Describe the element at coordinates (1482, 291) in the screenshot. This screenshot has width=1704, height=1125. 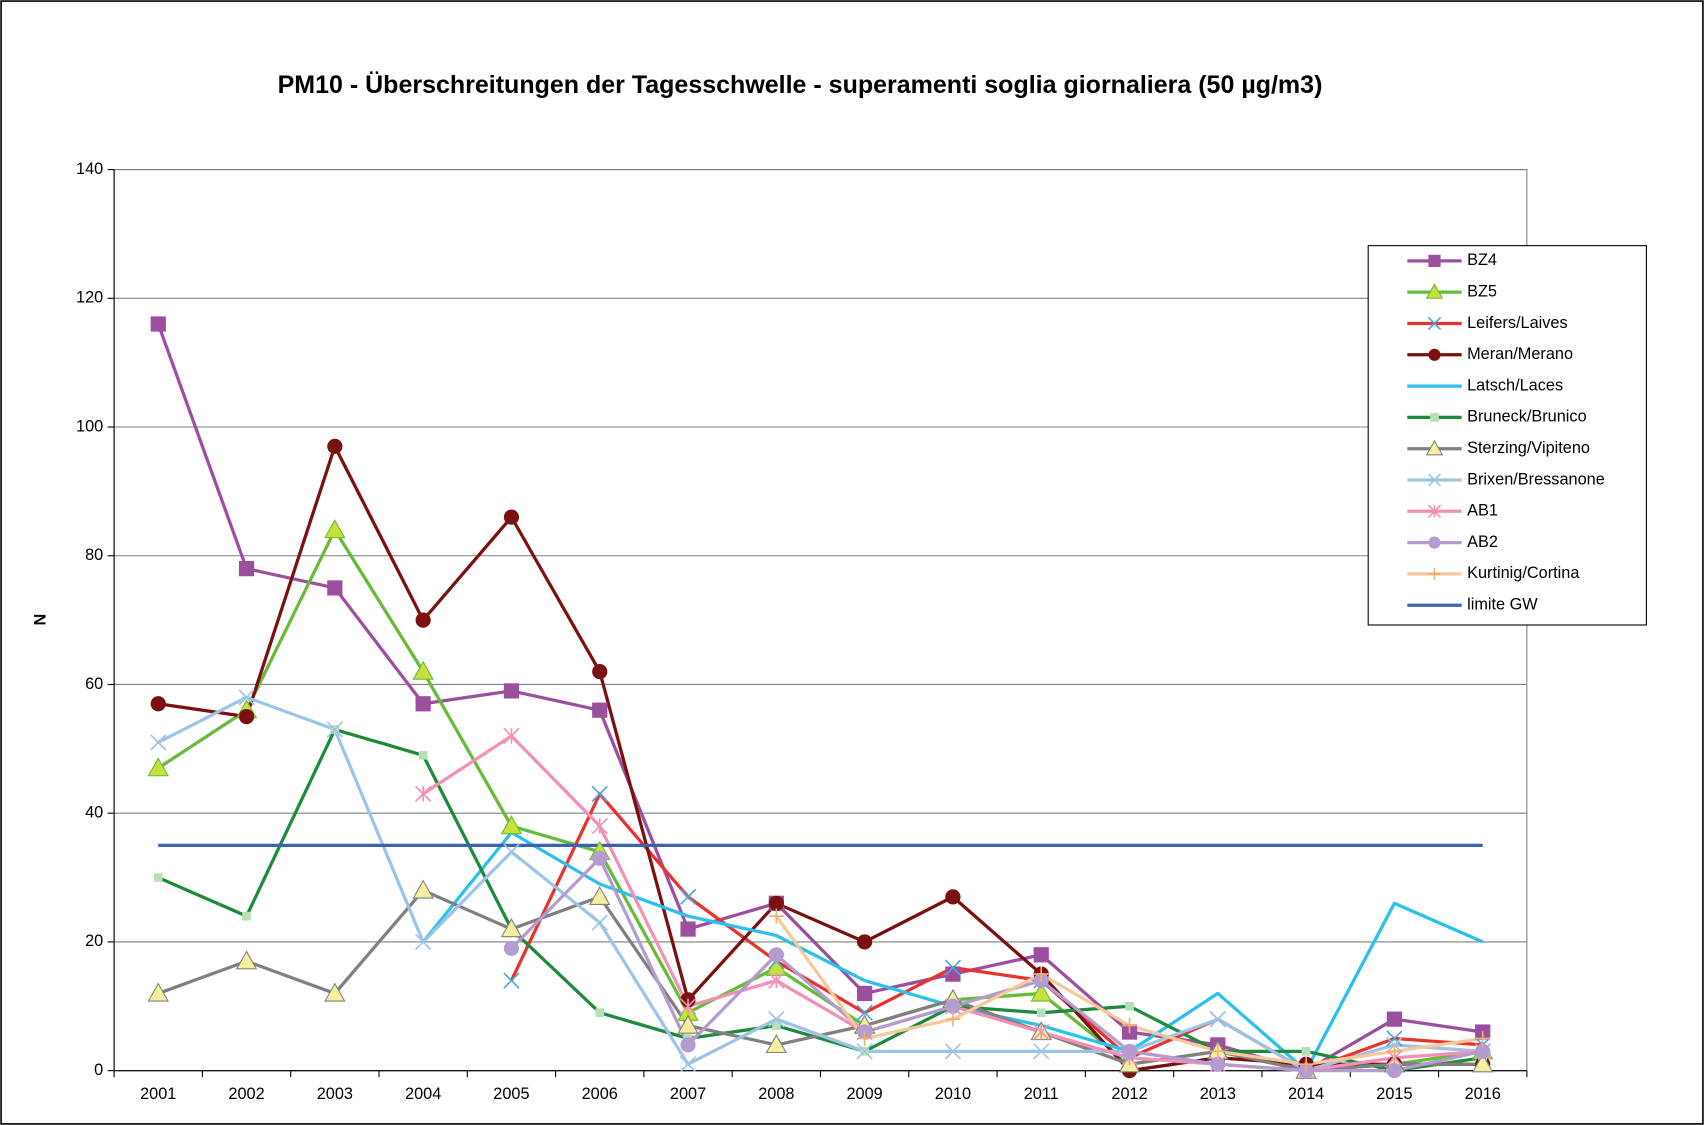
I see `legend-label: BZ5` at that location.